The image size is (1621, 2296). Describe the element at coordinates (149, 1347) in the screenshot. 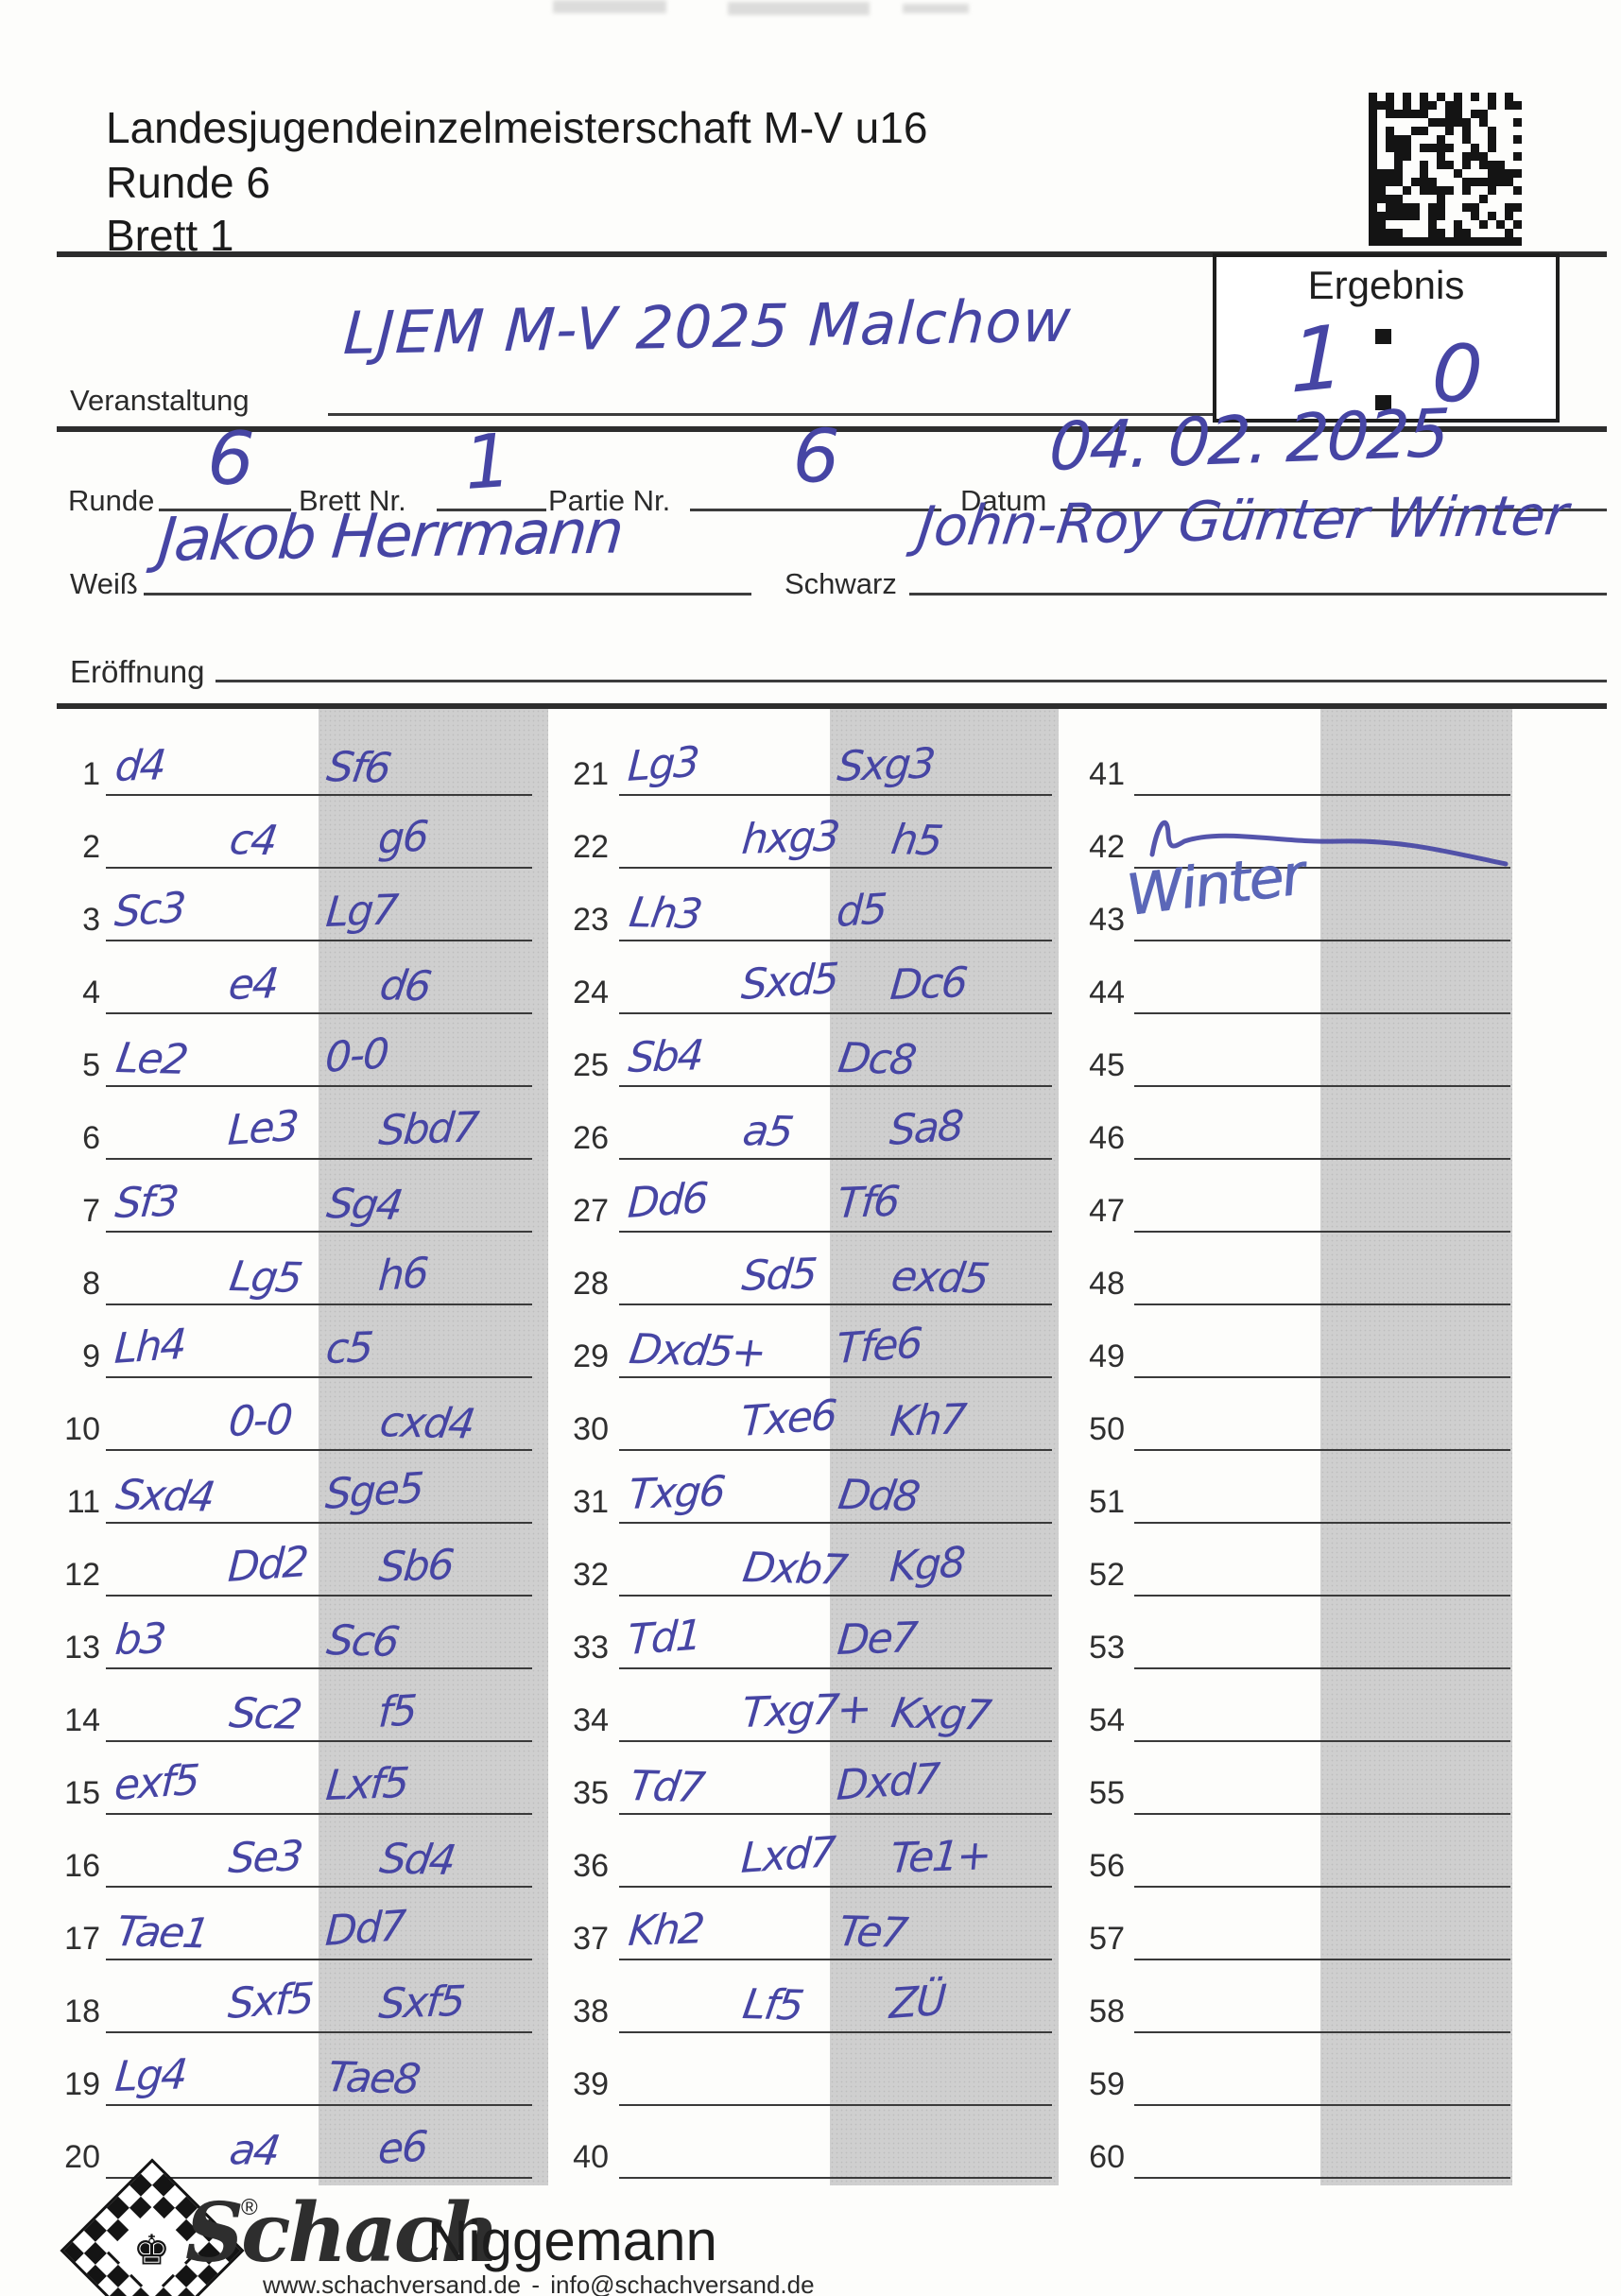

I see `white-move: Lh4` at that location.